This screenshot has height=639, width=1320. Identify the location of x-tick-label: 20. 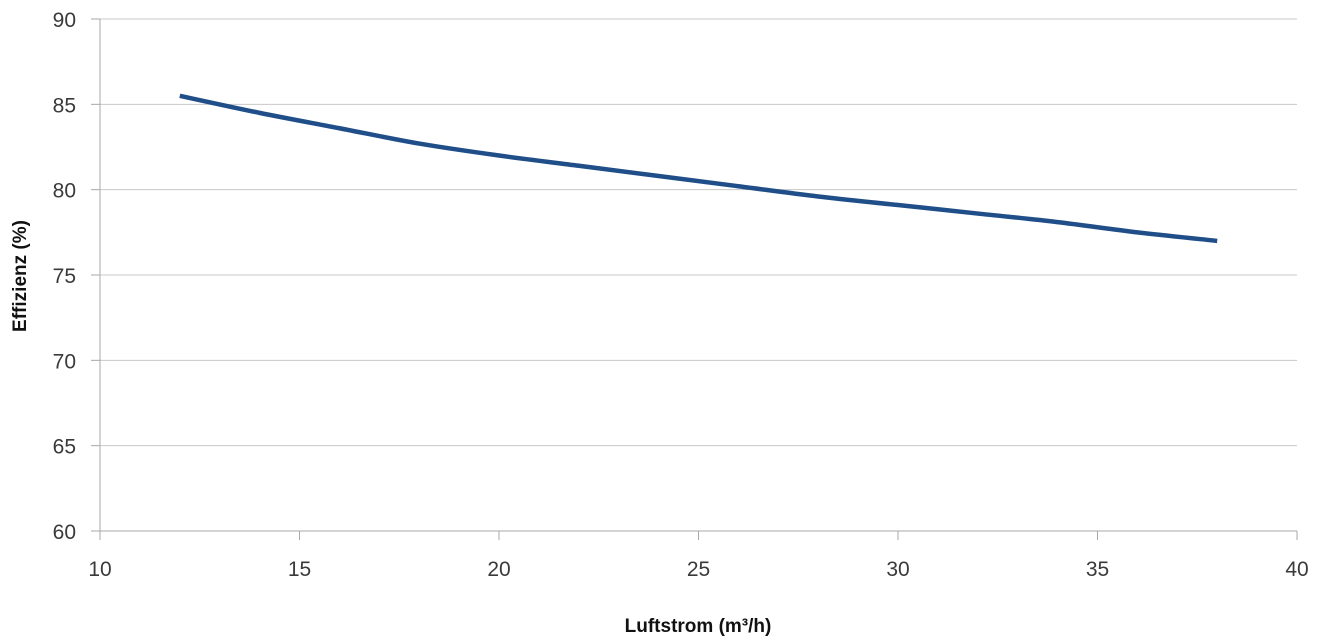
(498, 569).